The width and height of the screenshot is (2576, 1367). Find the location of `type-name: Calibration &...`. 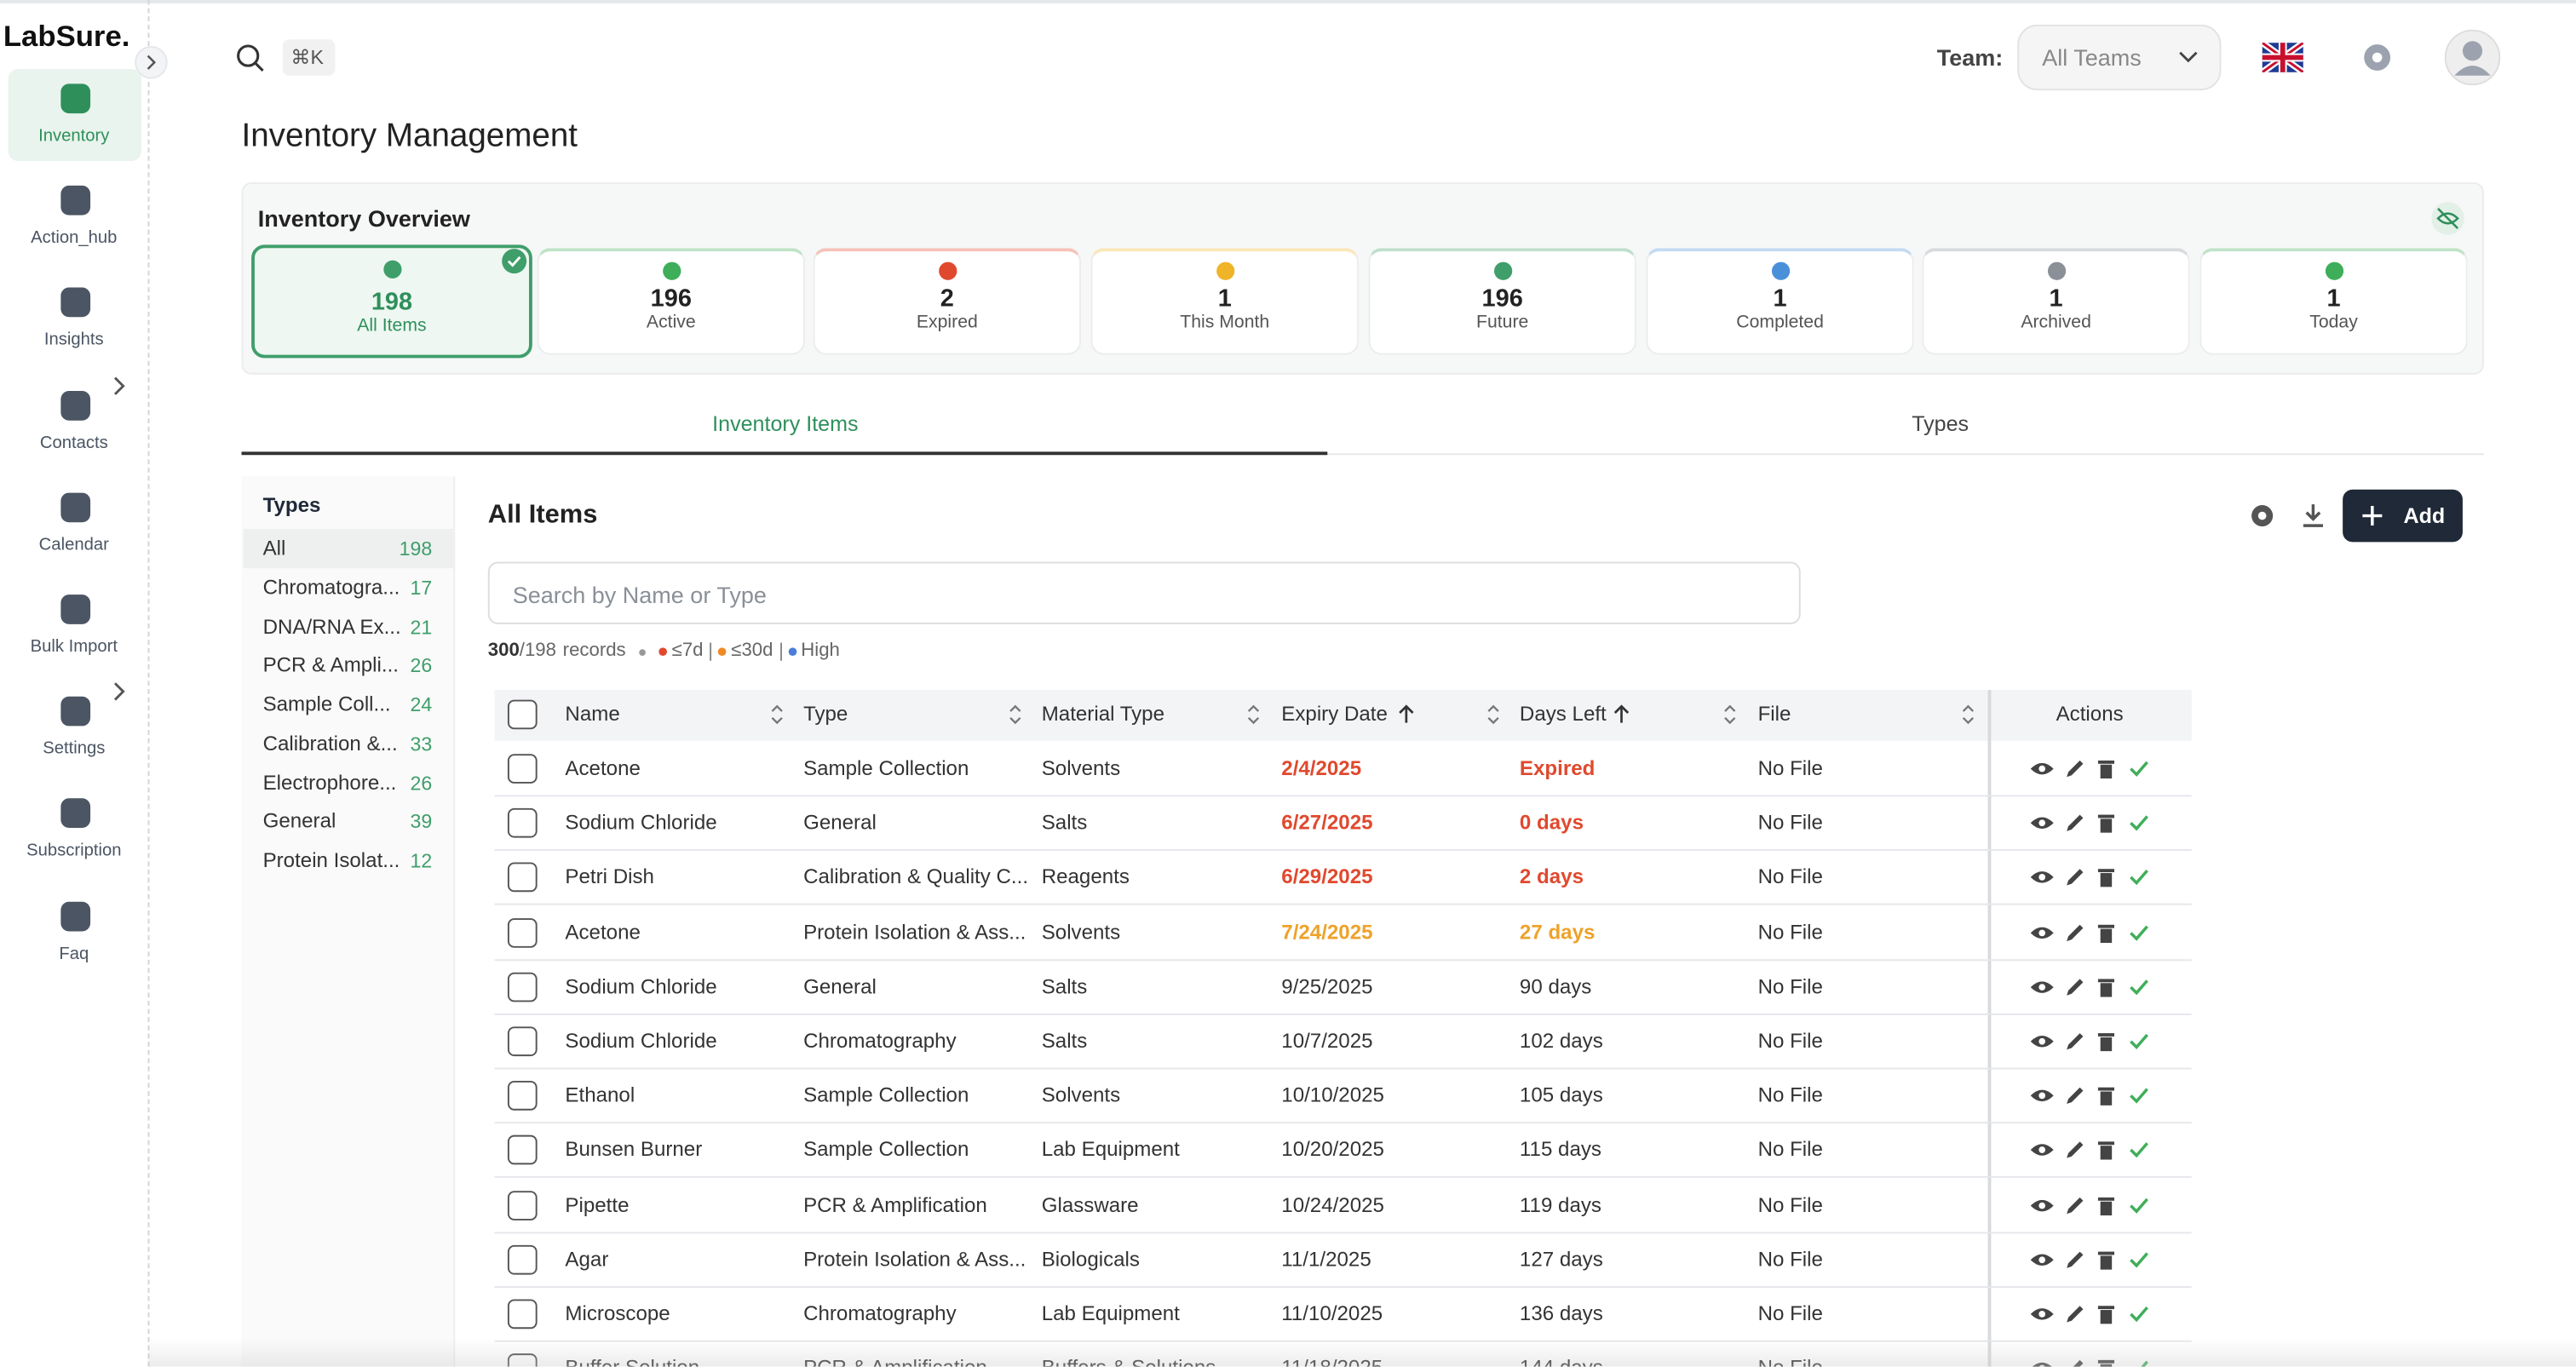

type-name: Calibration &... is located at coordinates (330, 743).